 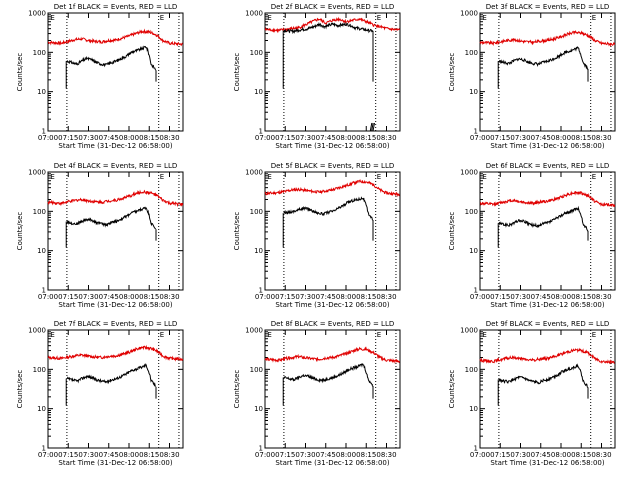 What do you see at coordinates (332, 166) in the screenshot?
I see `panel-title: Det 5f BLACK = Events, RED = LLD` at bounding box center [332, 166].